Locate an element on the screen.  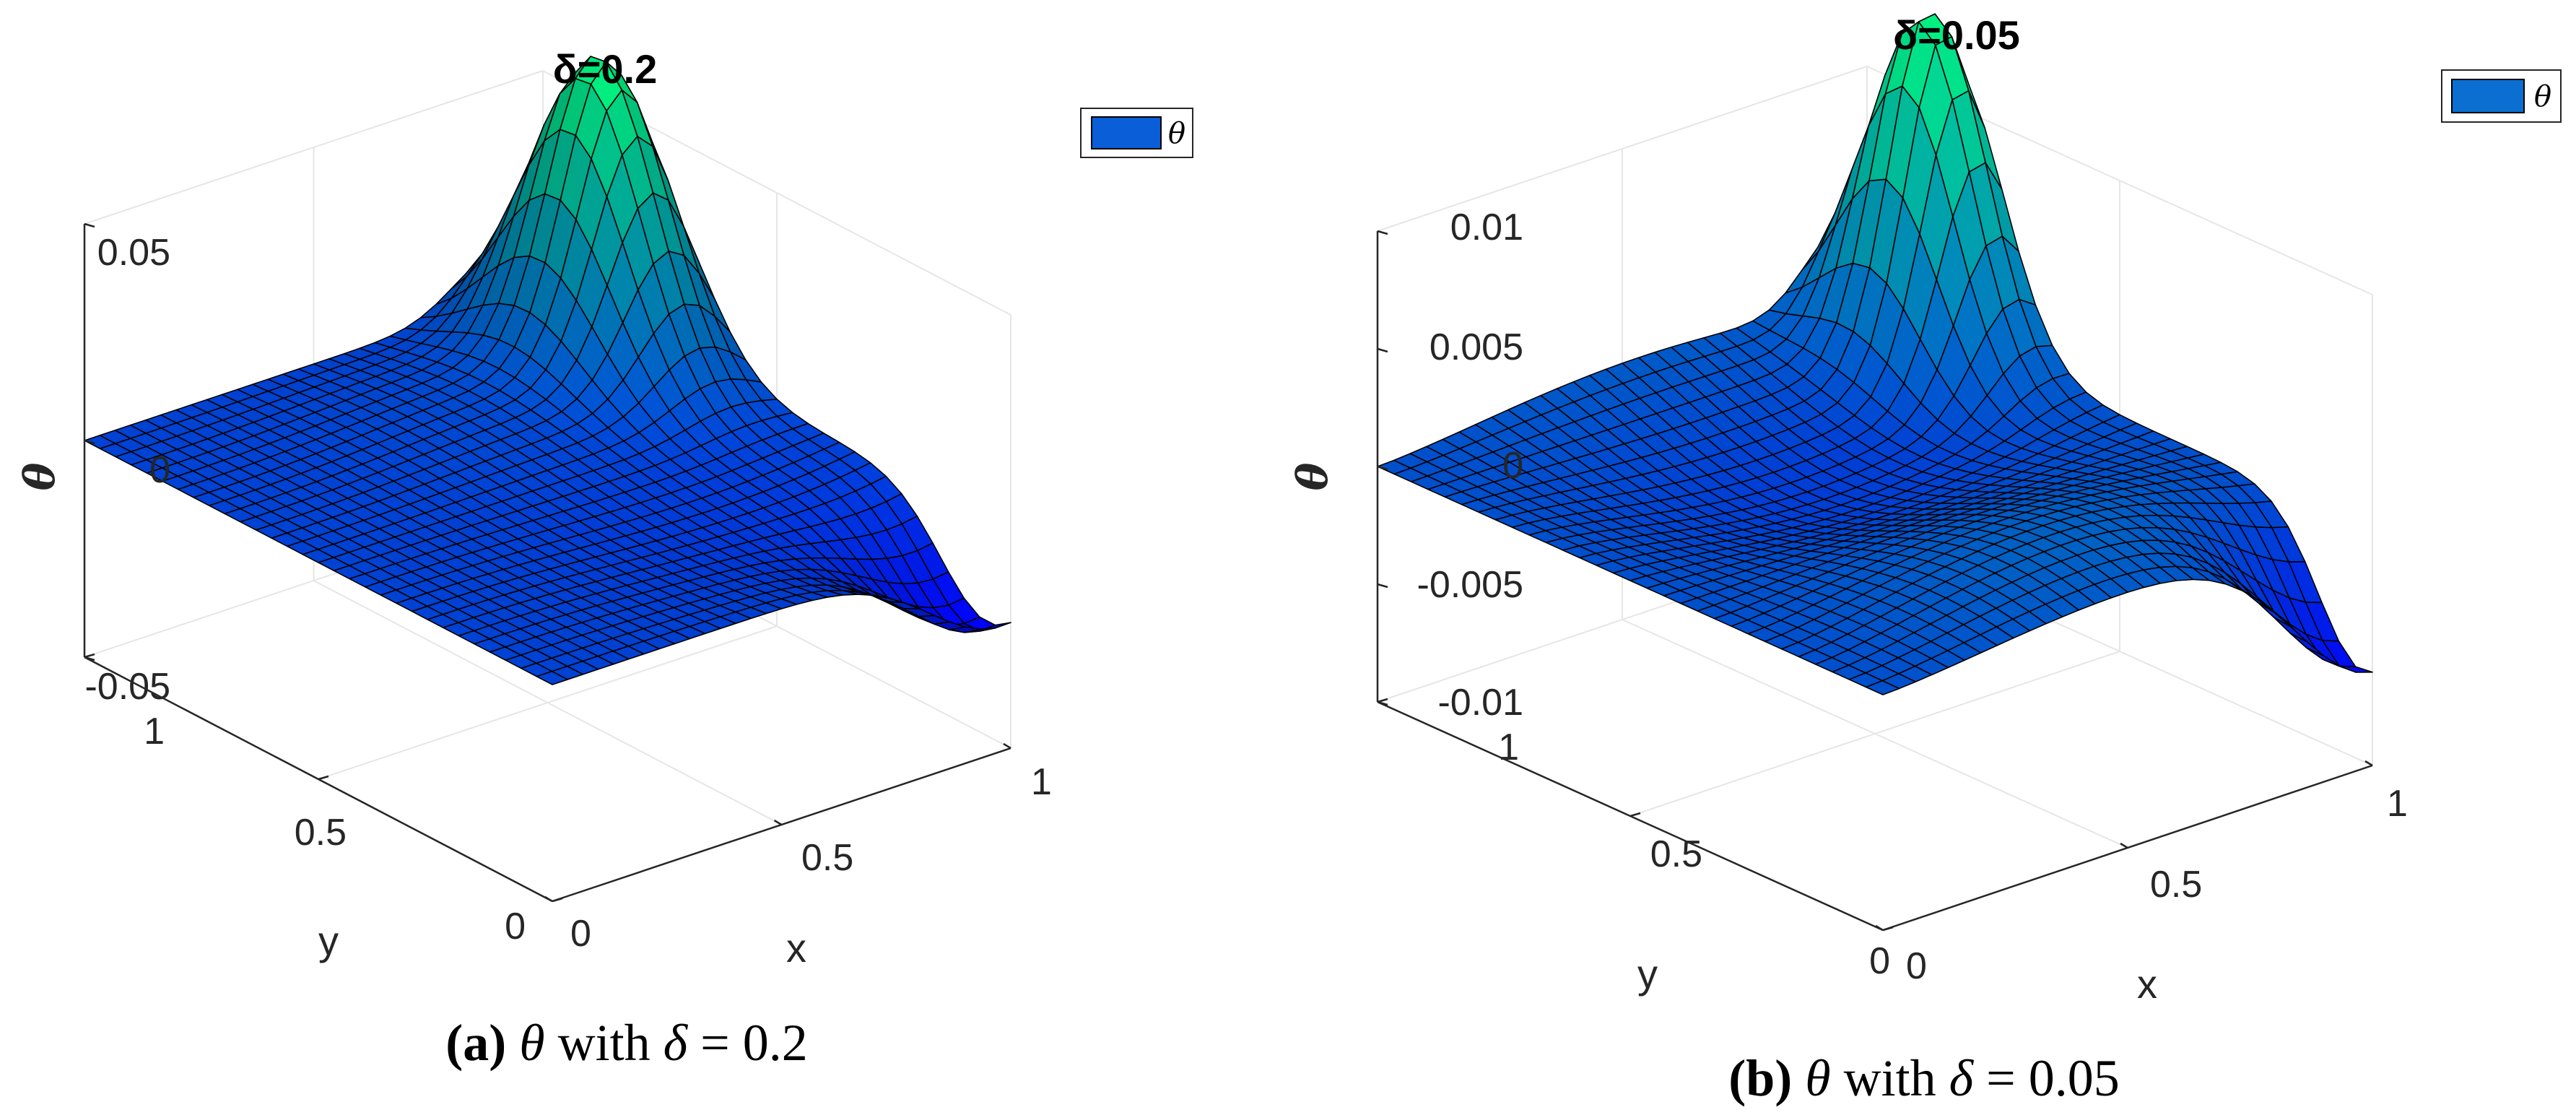
y-axis-label-b: y is located at coordinates (1647, 974).